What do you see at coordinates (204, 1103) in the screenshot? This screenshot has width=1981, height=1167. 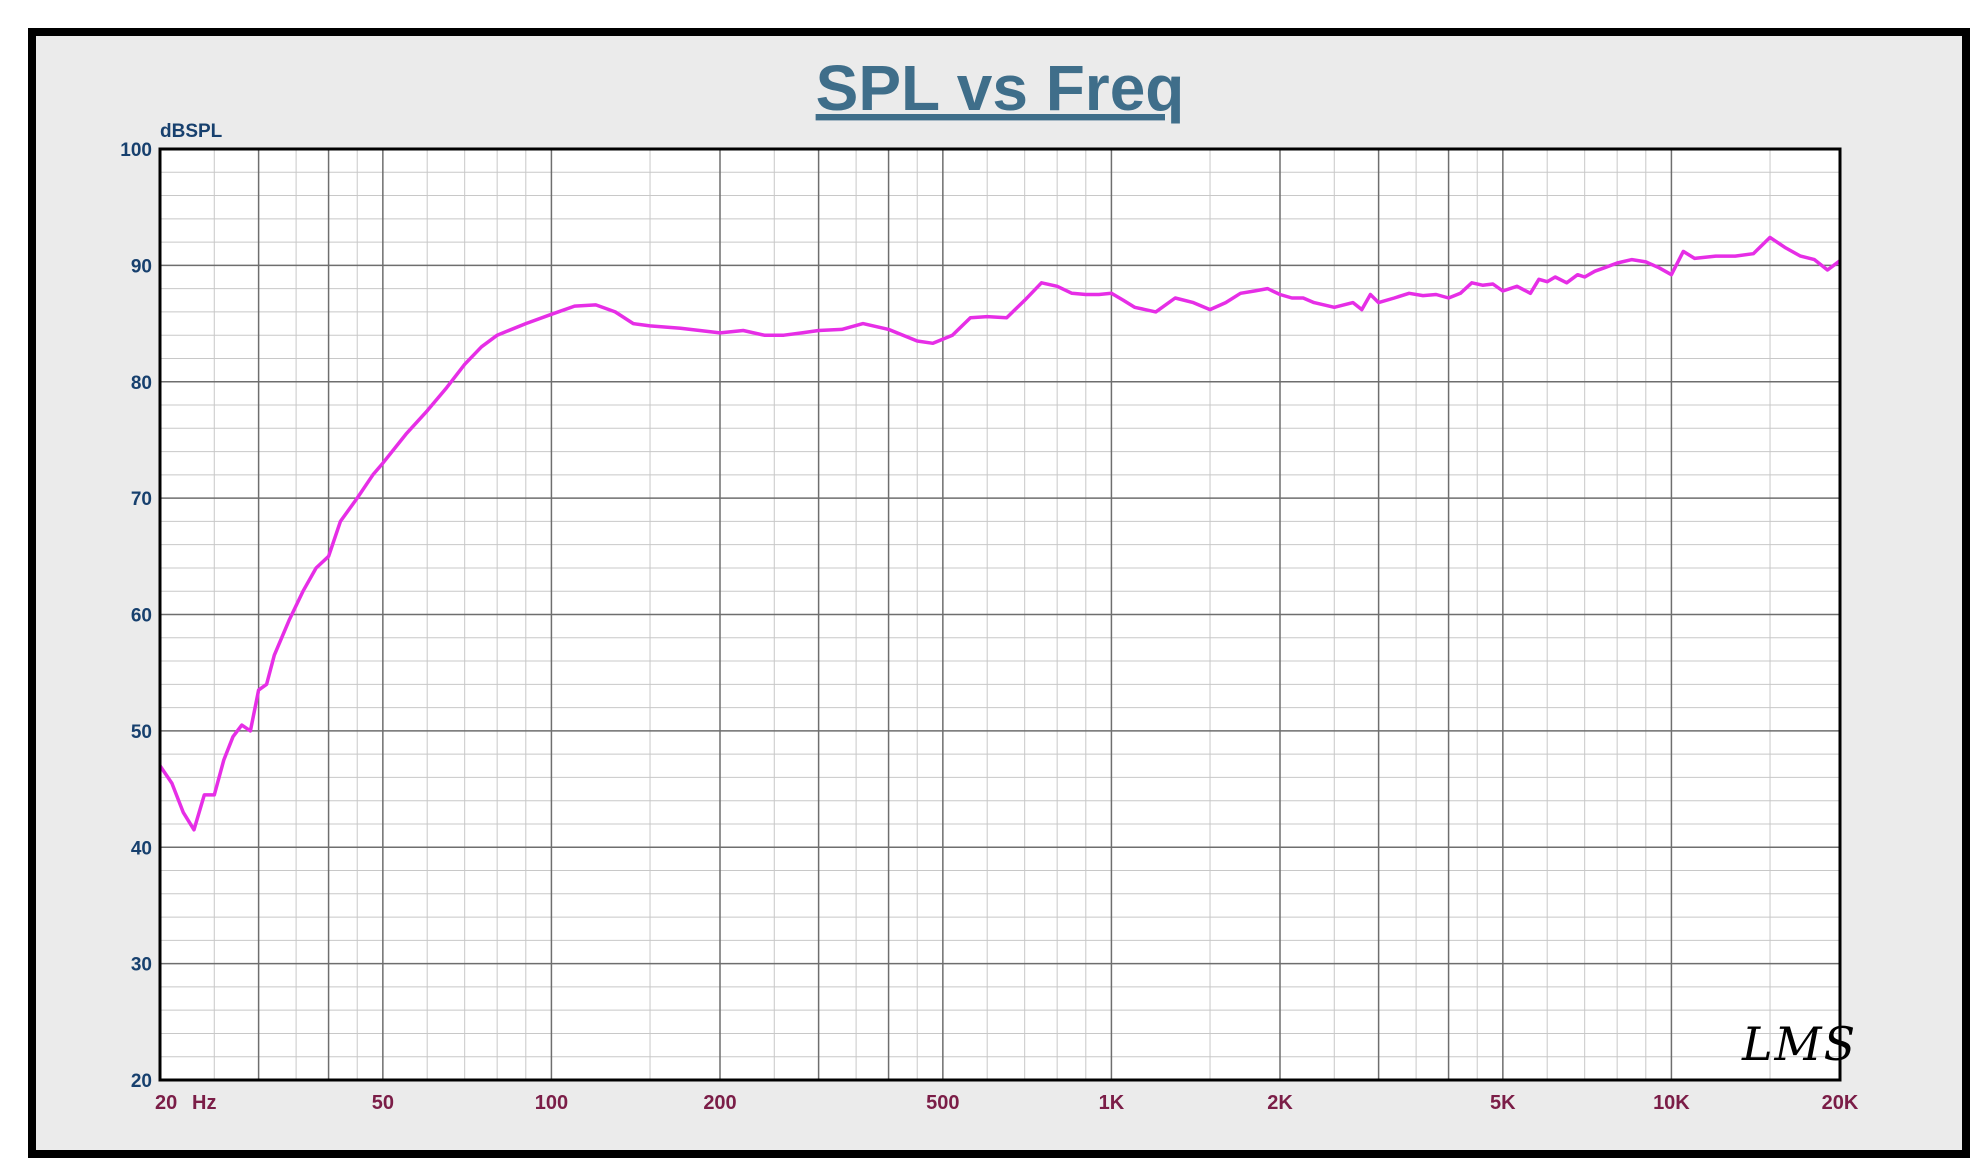 I see `x-axis-label: Hz` at bounding box center [204, 1103].